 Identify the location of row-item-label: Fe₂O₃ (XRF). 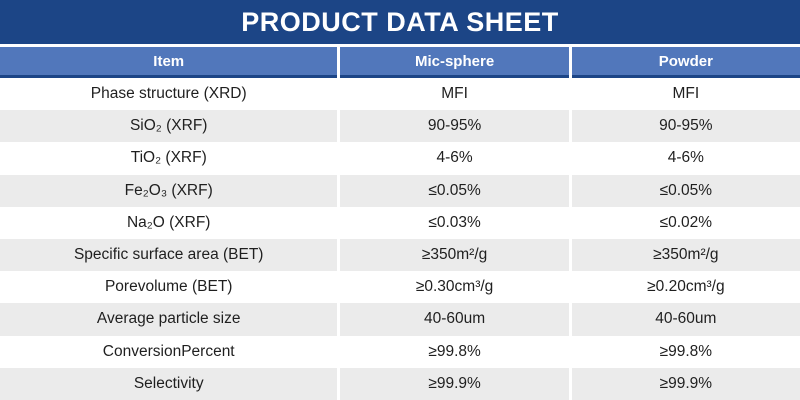
(169, 190).